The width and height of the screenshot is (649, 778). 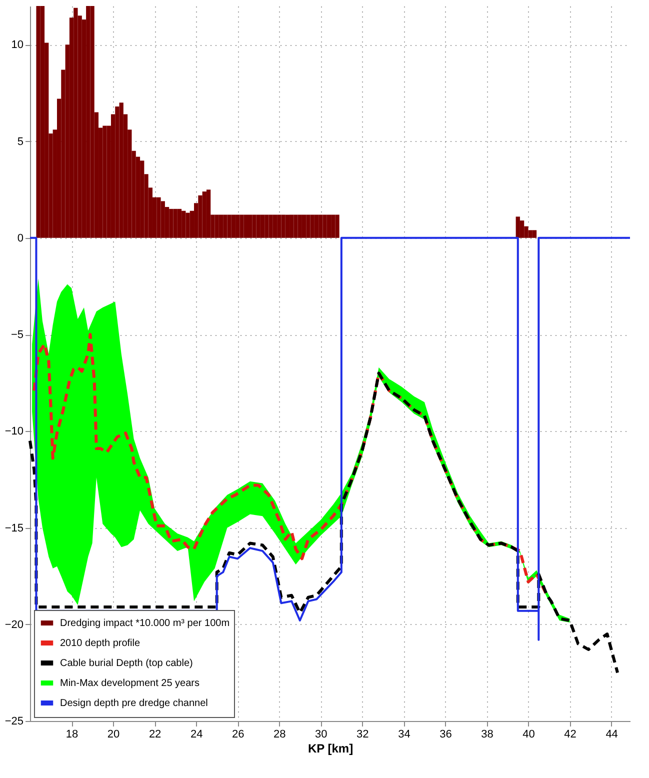 I want to click on x-tick-label: 44, so click(x=612, y=734).